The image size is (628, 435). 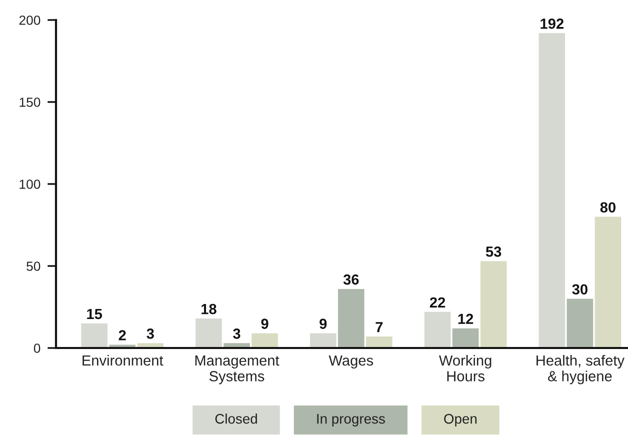 I want to click on x-tick-label: Environment, so click(x=123, y=360).